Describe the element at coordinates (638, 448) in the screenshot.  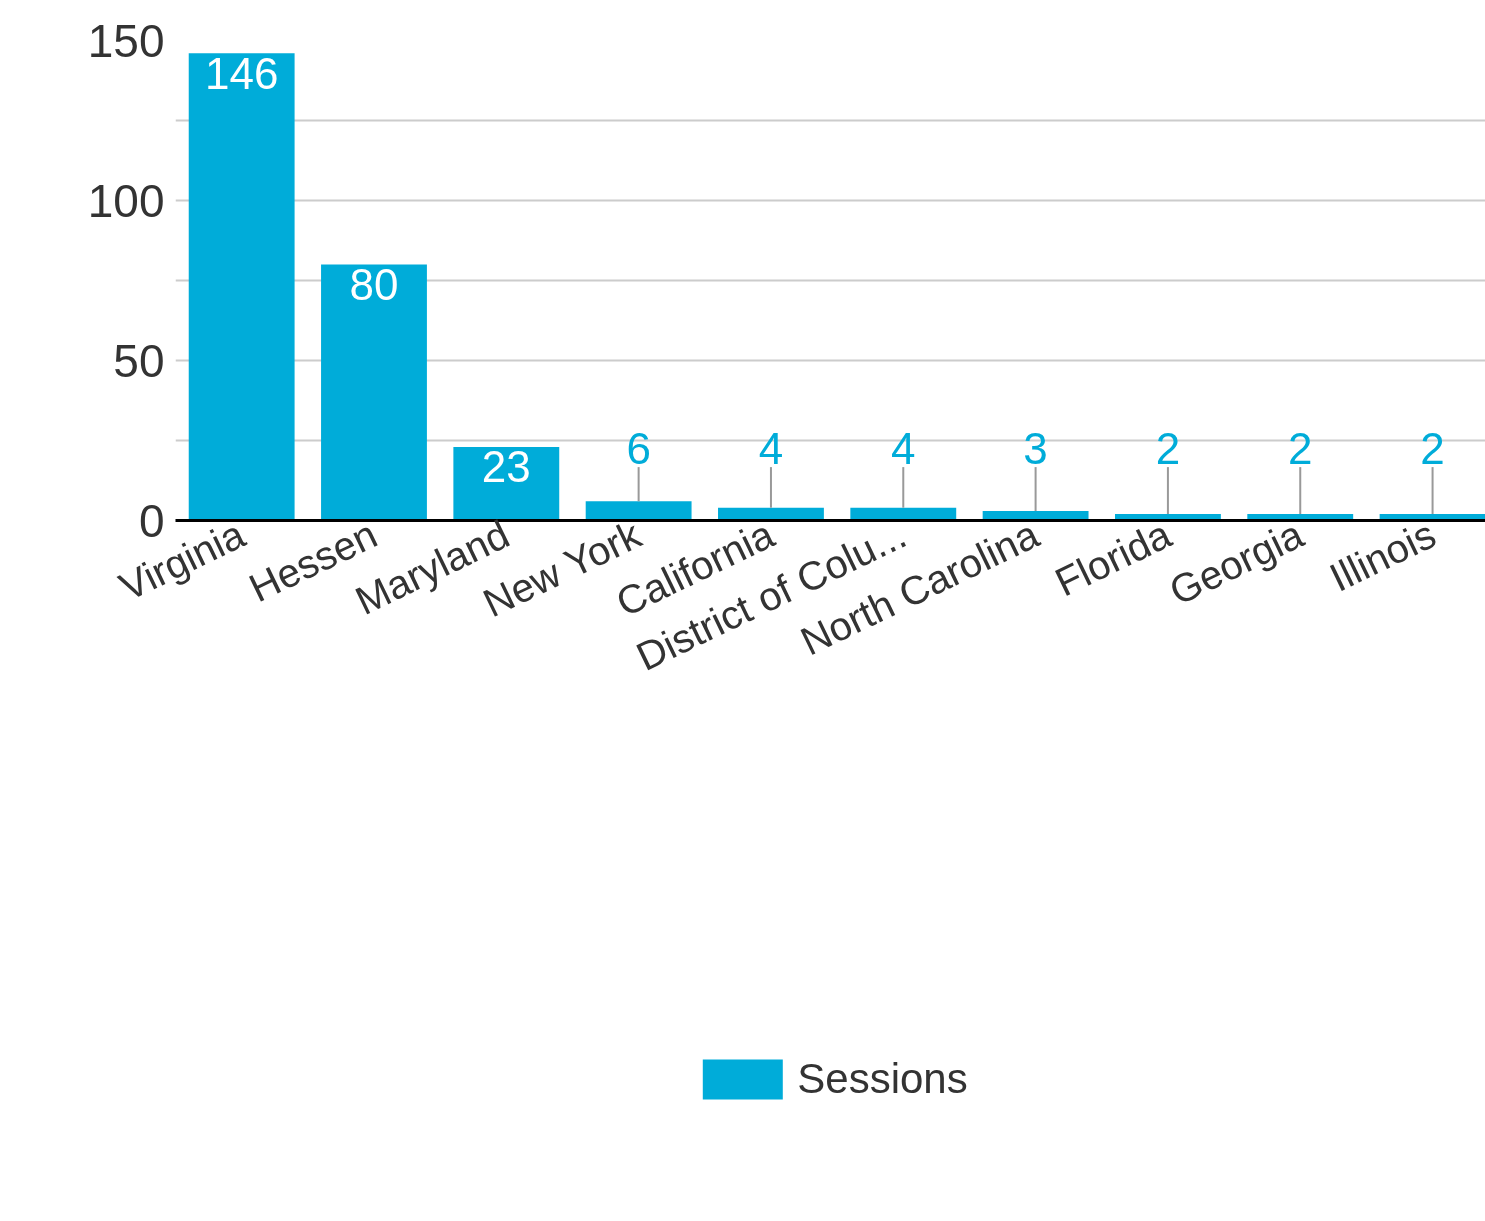
I see `data-label: 6` at that location.